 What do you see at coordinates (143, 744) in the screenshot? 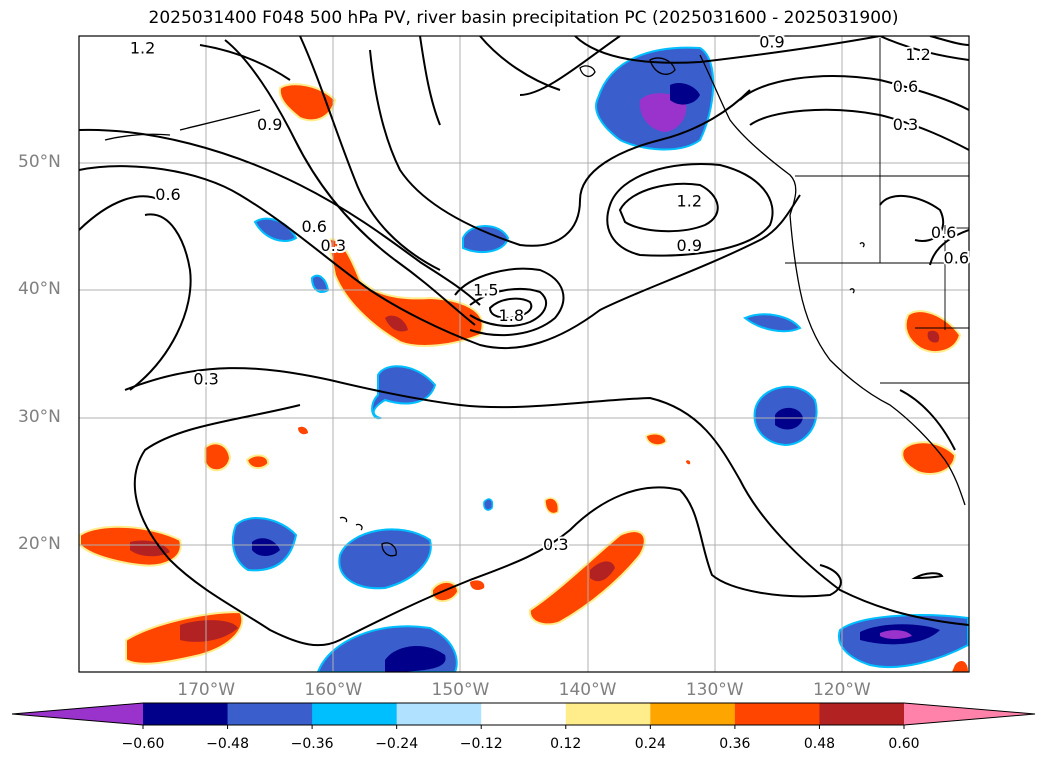
I see `colorbar-tick-label: −0.60` at bounding box center [143, 744].